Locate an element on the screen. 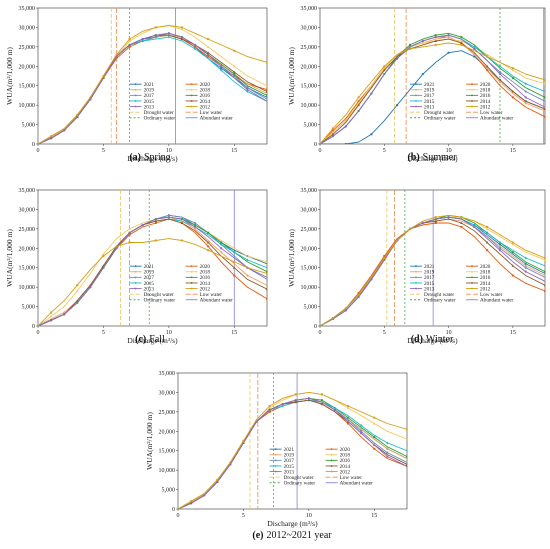  panel-caption: (b) Summer is located at coordinates (432, 157).